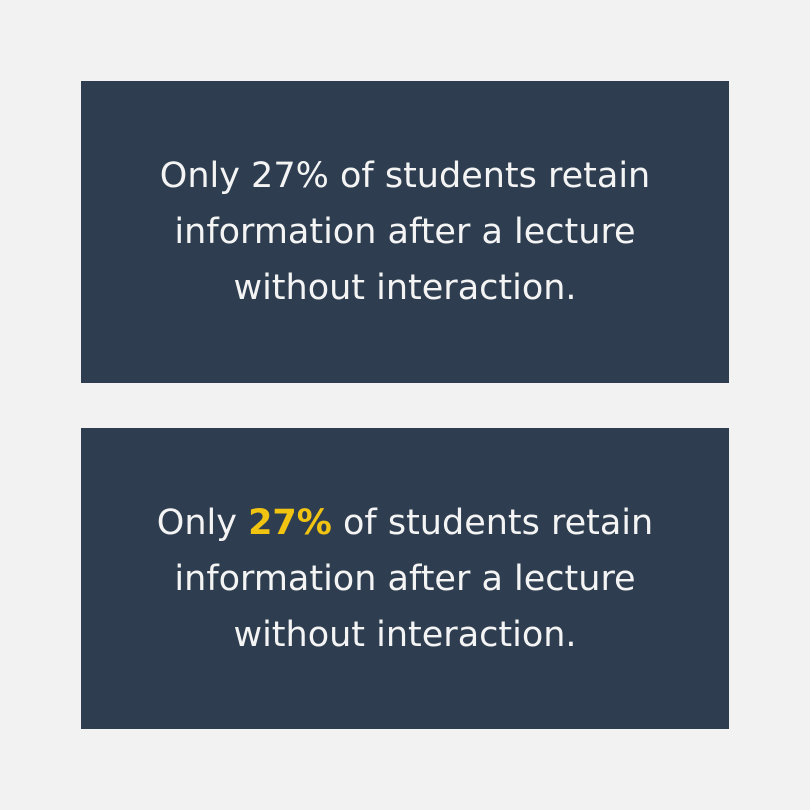 This screenshot has height=810, width=810. I want to click on stat-line-1: Only 27% of students retain, so click(405, 176).